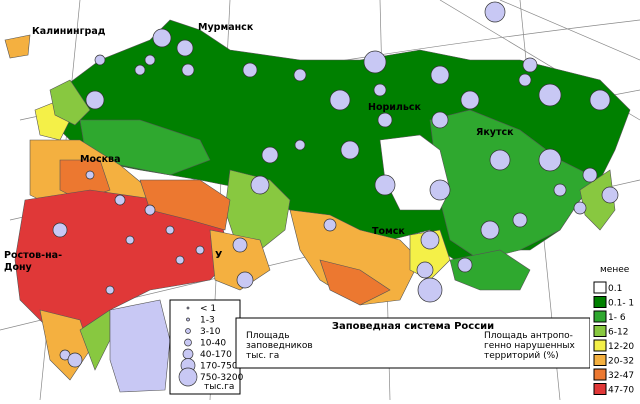 The image size is (640, 404). What do you see at coordinates (413, 343) in the screenshot?
I see `title-box` at bounding box center [413, 343].